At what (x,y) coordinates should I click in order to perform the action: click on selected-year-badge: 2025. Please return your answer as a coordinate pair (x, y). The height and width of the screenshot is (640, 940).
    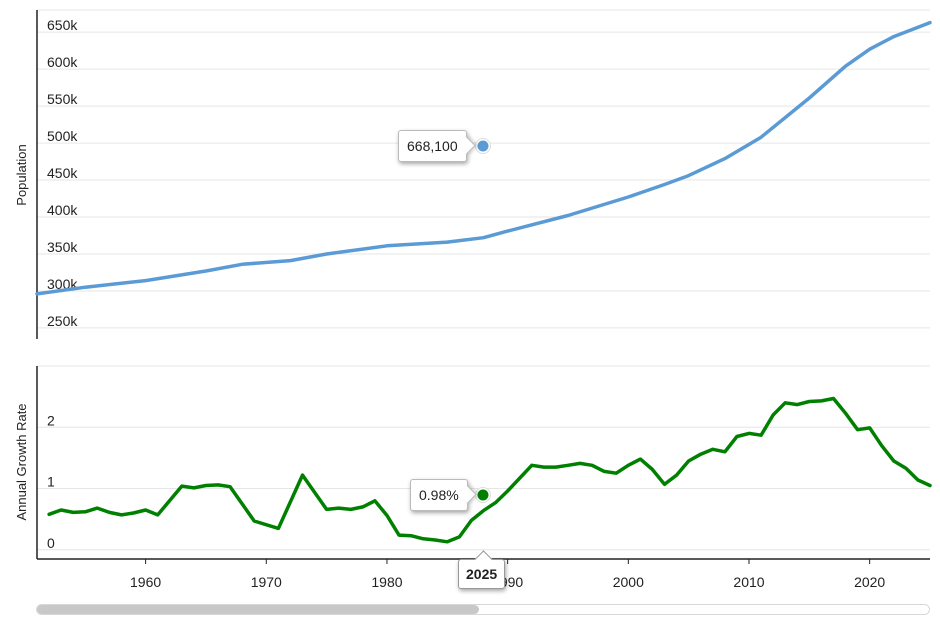
    Looking at the image, I should click on (482, 574).